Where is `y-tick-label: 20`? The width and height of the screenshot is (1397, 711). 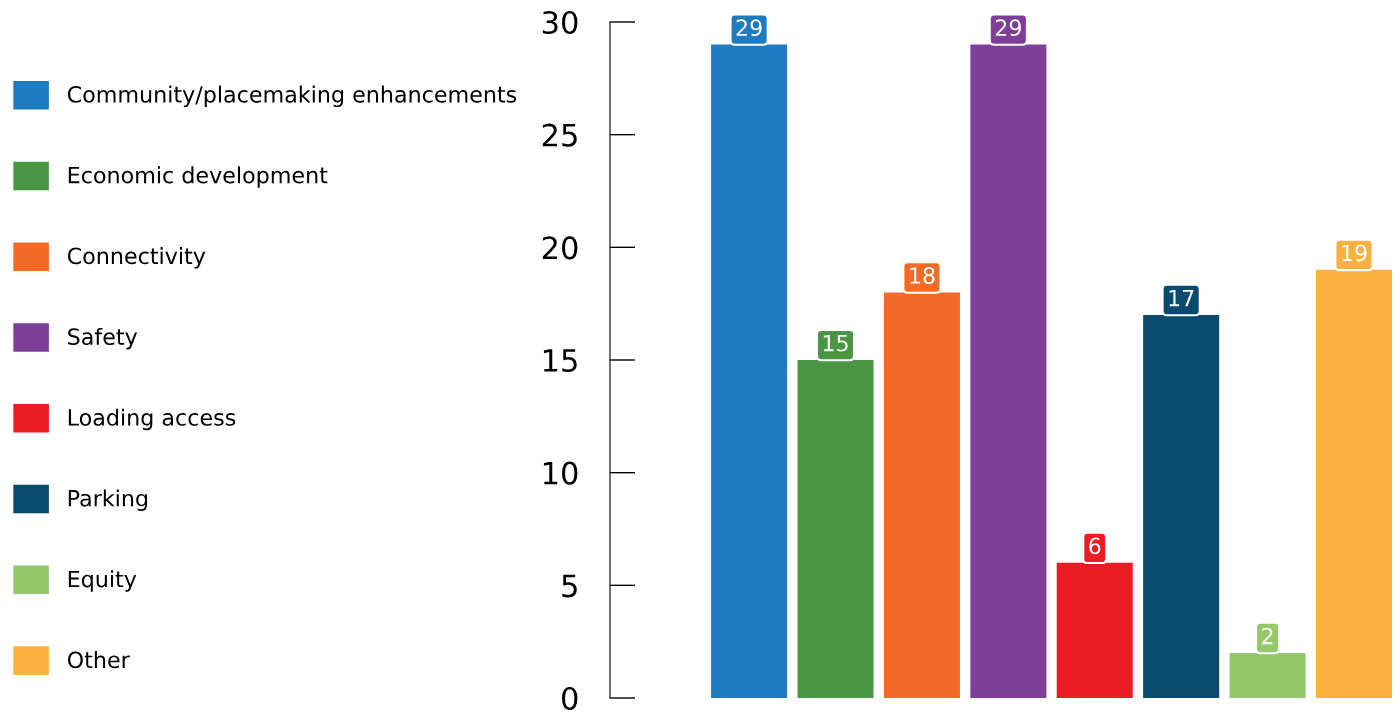
y-tick-label: 20 is located at coordinates (560, 248).